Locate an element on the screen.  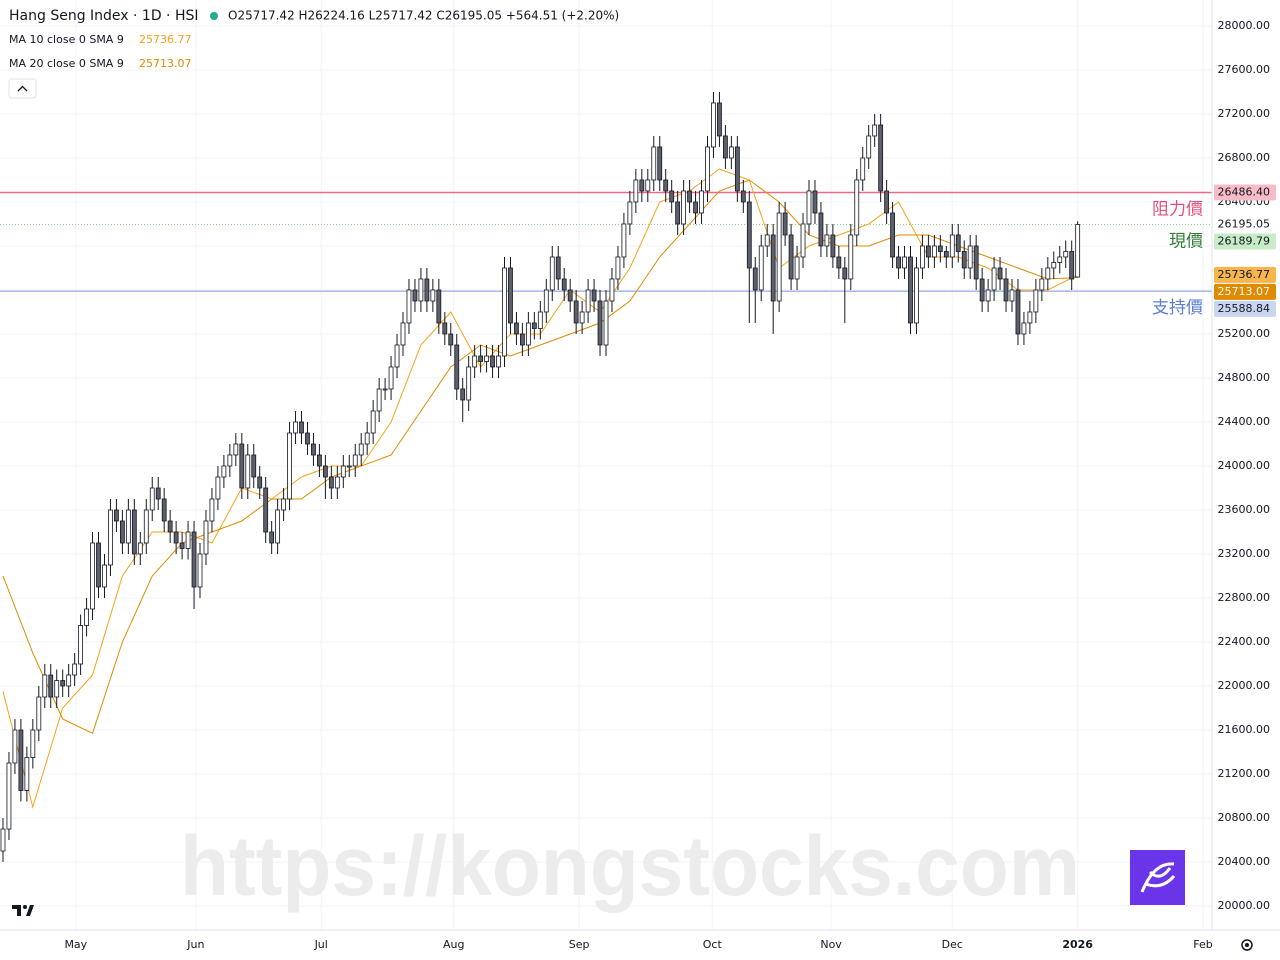
legend-value: 25736.77 is located at coordinates (165, 39).